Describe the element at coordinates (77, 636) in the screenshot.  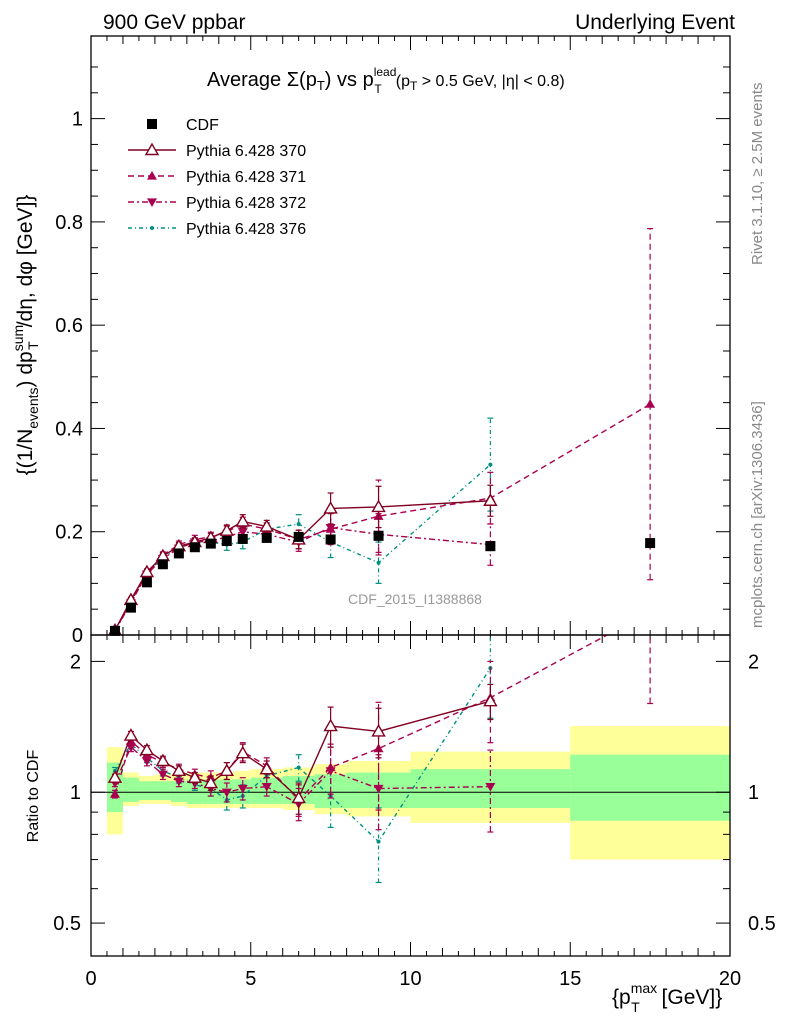
I see `y-tick-label: 0` at that location.